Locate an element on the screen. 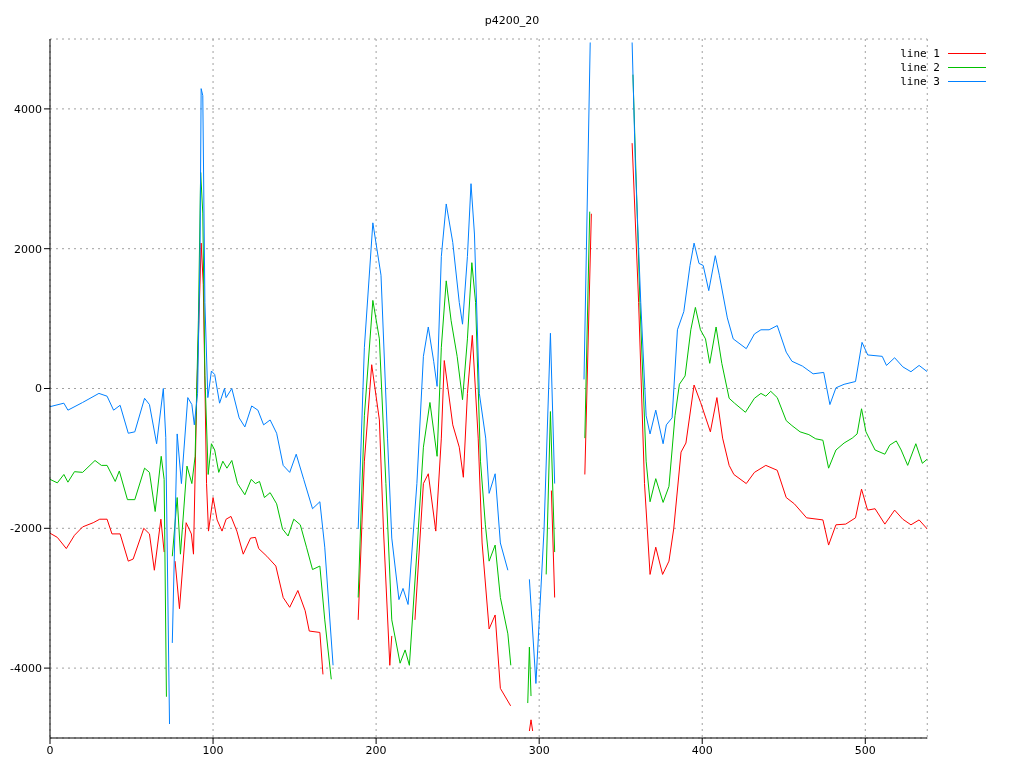 The width and height of the screenshot is (1024, 768). legend-label: line 1 is located at coordinates (920, 53).